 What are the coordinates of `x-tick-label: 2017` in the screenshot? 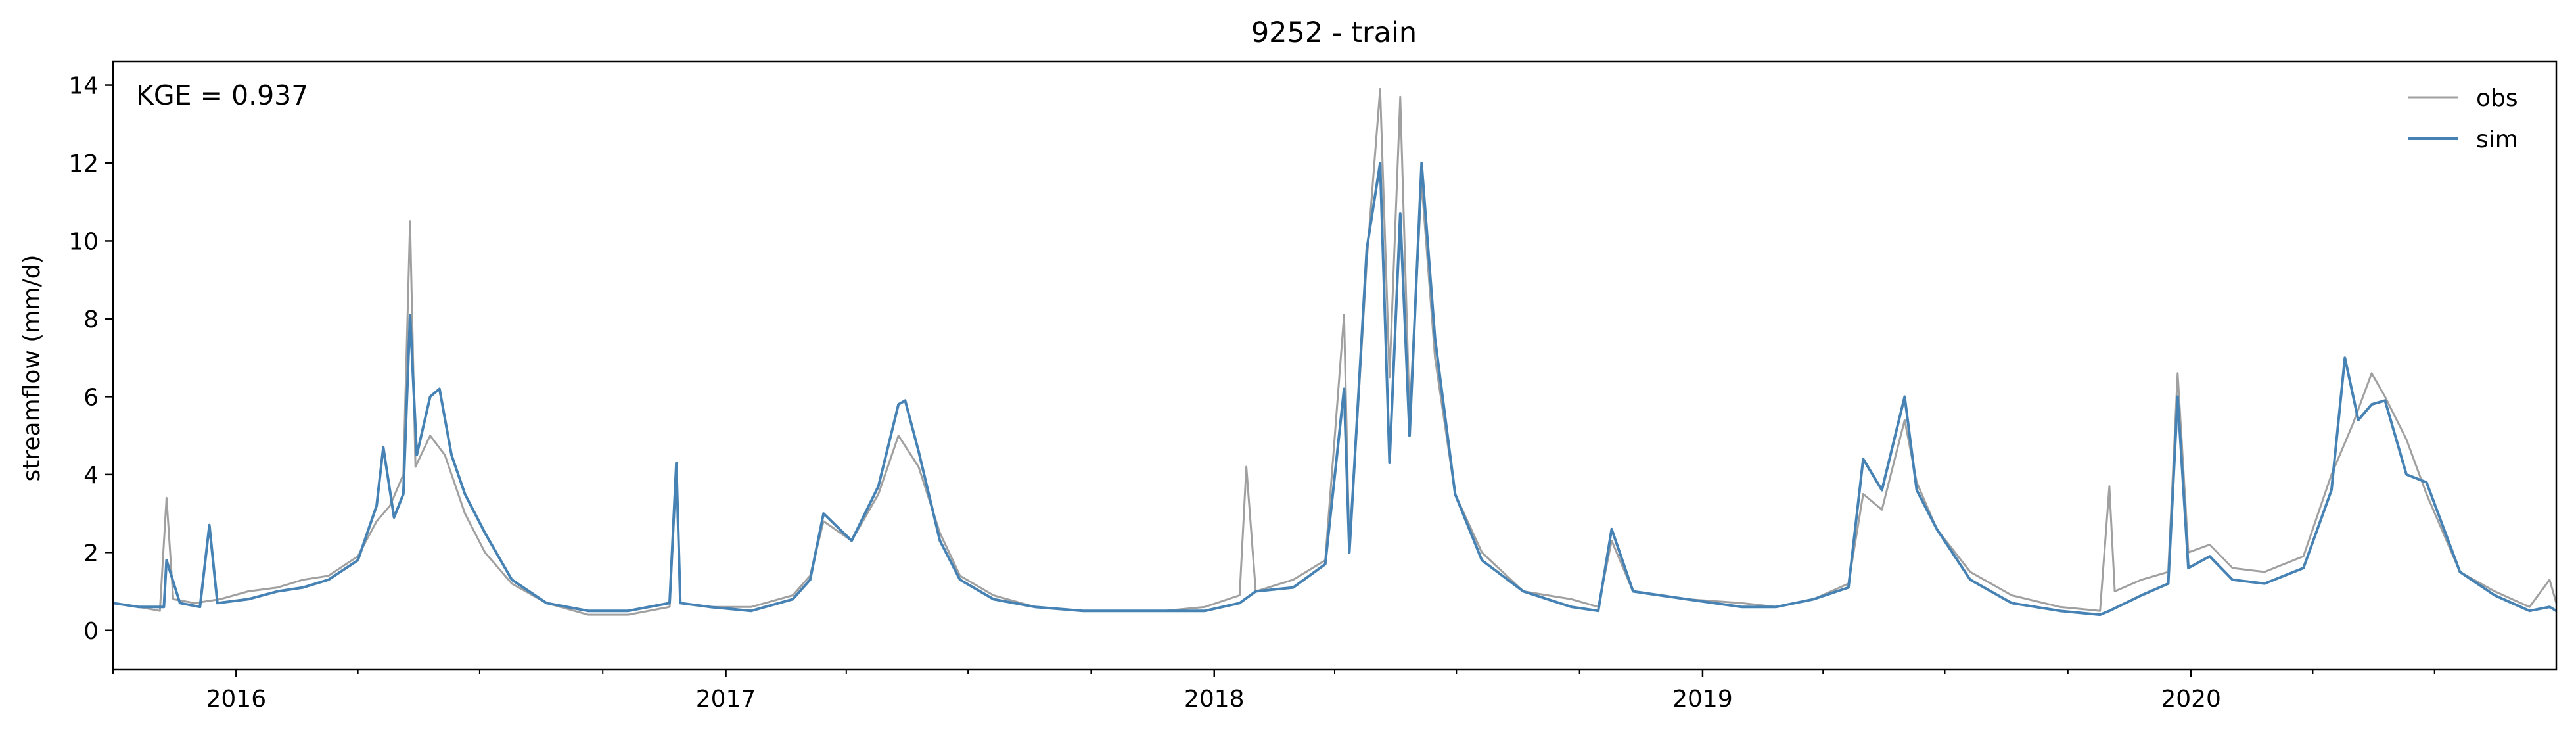 It's located at (726, 700).